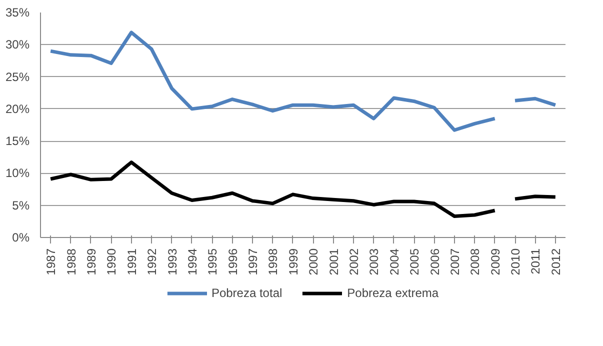 The image size is (603, 346). I want to click on legend-label: Pobreza extrema, so click(393, 293).